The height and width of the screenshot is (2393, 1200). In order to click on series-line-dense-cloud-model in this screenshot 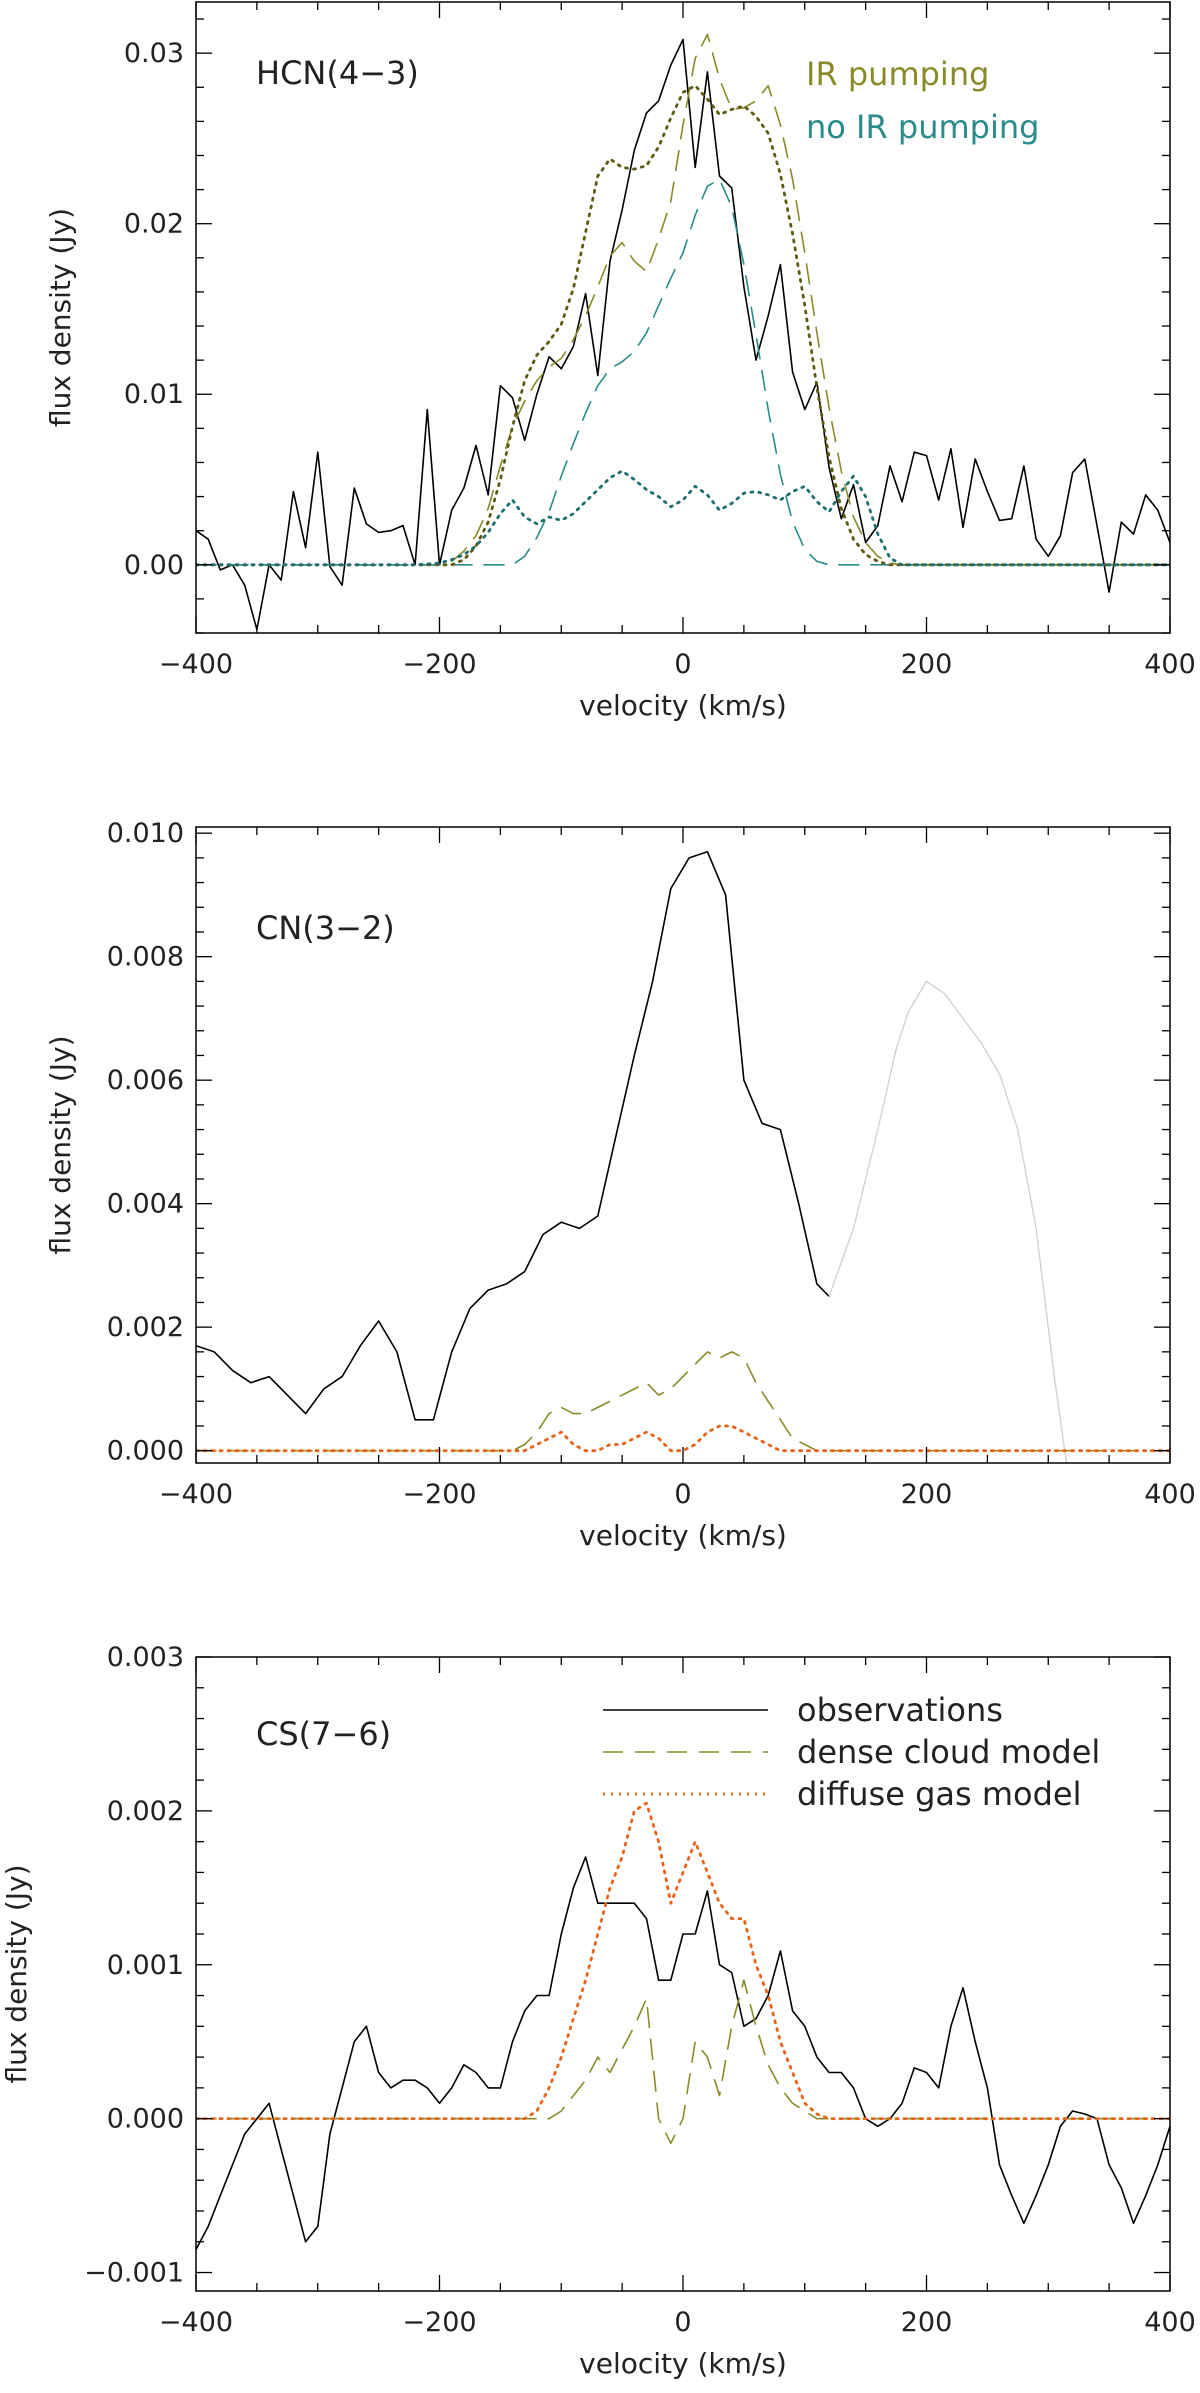, I will do `click(683, 2062)`.